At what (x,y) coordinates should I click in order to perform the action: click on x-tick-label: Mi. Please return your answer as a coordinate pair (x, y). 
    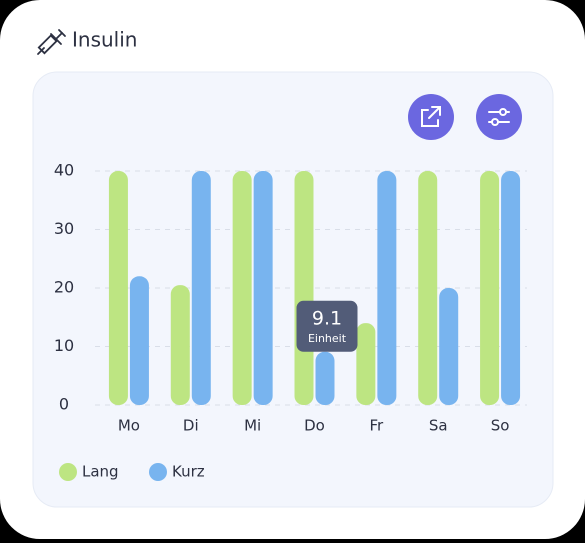
    Looking at the image, I should click on (252, 426).